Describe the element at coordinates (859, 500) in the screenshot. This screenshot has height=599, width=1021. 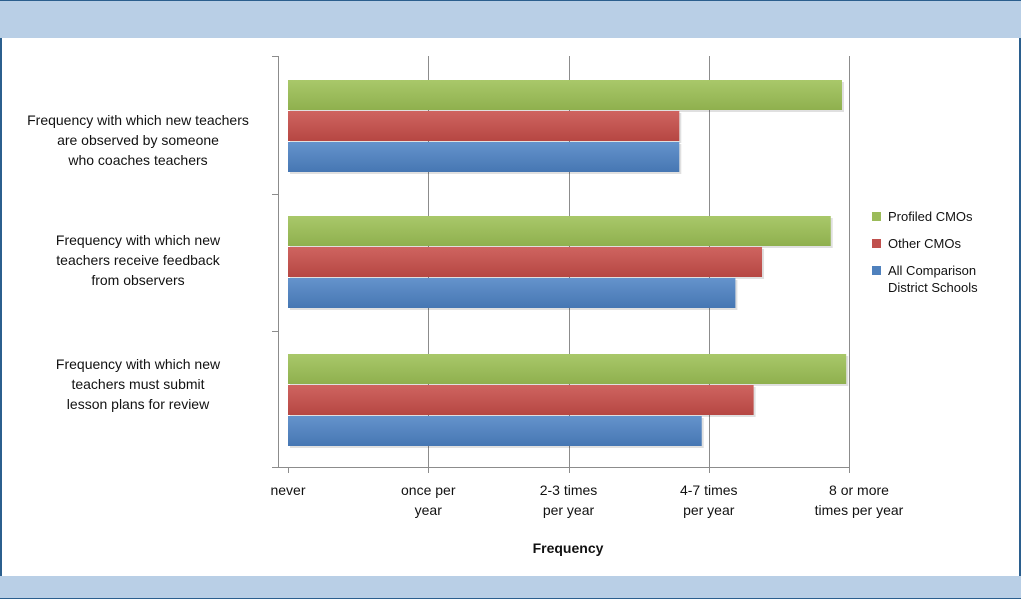
I see `x-tick-label: 8 or more times per year` at that location.